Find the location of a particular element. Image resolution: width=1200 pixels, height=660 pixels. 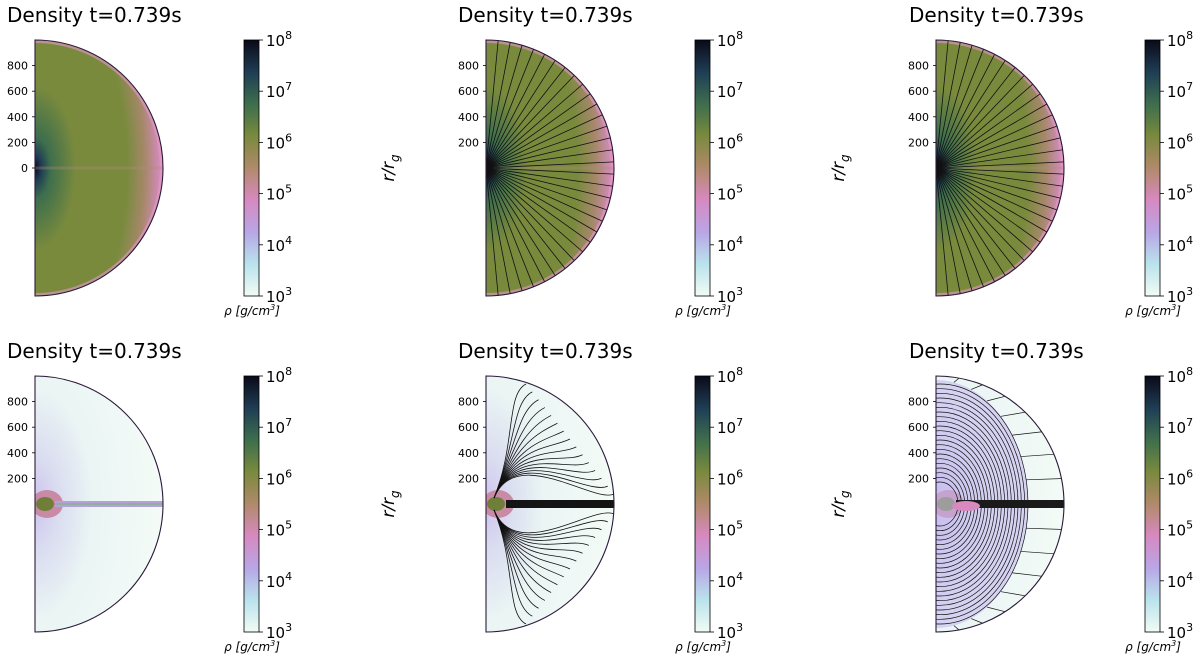

jet-lines is located at coordinates (560, 504).